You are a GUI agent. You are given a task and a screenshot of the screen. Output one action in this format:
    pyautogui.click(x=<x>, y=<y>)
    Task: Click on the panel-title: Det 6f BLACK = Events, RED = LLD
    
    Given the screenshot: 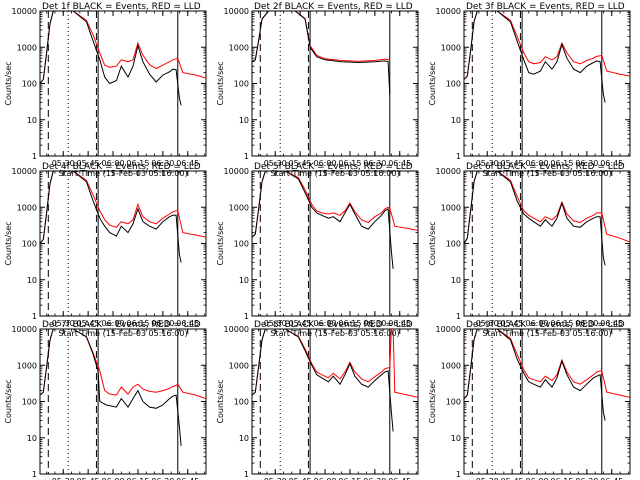 What is the action you would take?
    pyautogui.click(x=545, y=167)
    